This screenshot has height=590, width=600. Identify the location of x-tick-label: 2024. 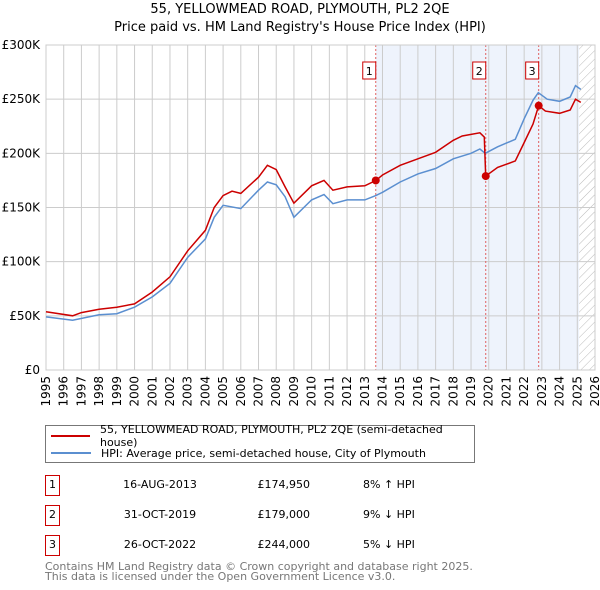
(560, 391).